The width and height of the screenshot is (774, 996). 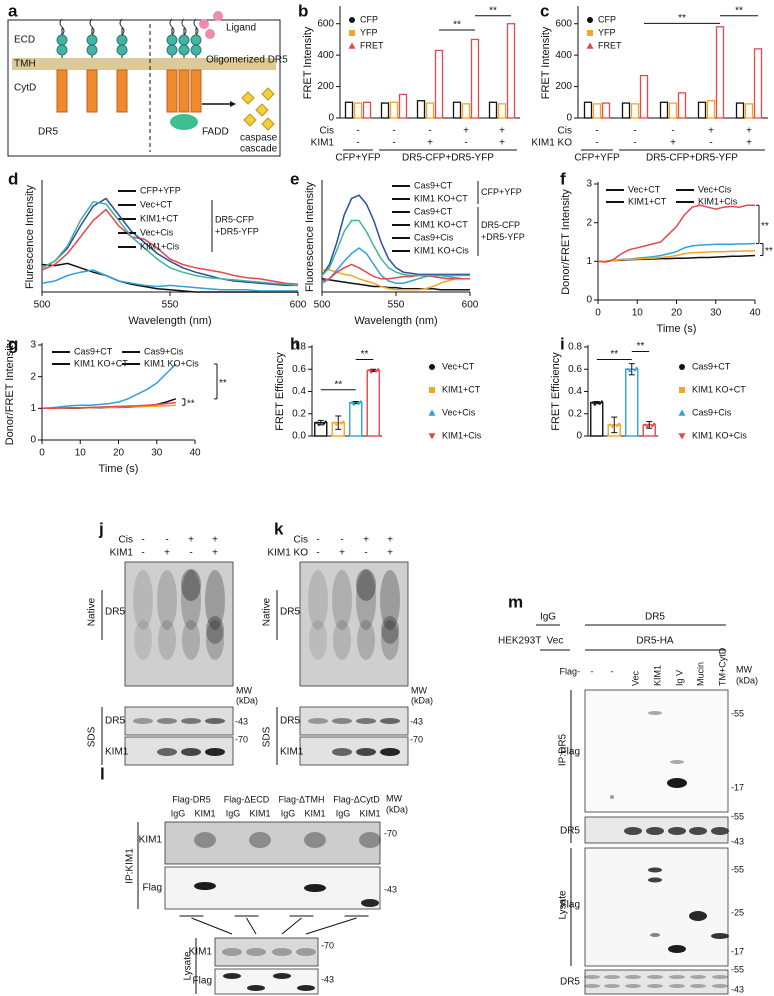 I want to click on legend-label: KIM1+CT, so click(x=461, y=389).